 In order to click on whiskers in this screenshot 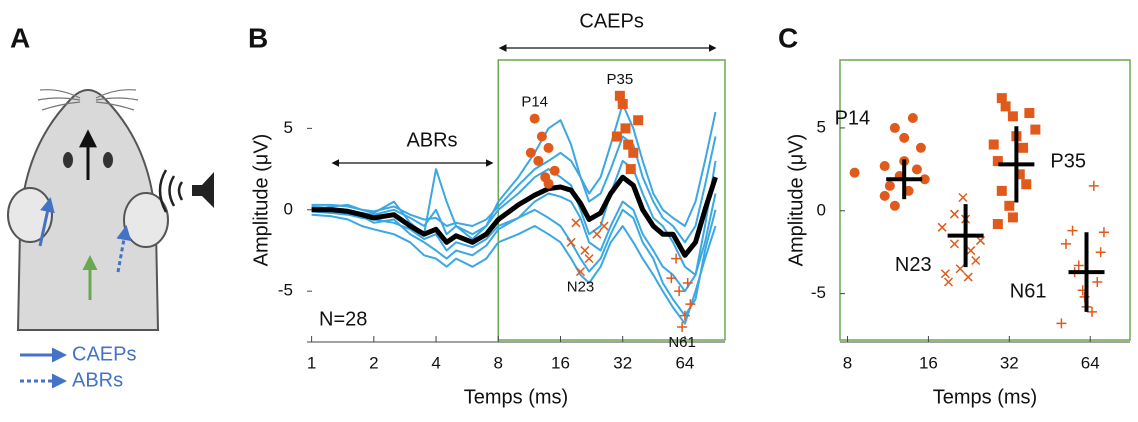, I will do `click(88, 100)`.